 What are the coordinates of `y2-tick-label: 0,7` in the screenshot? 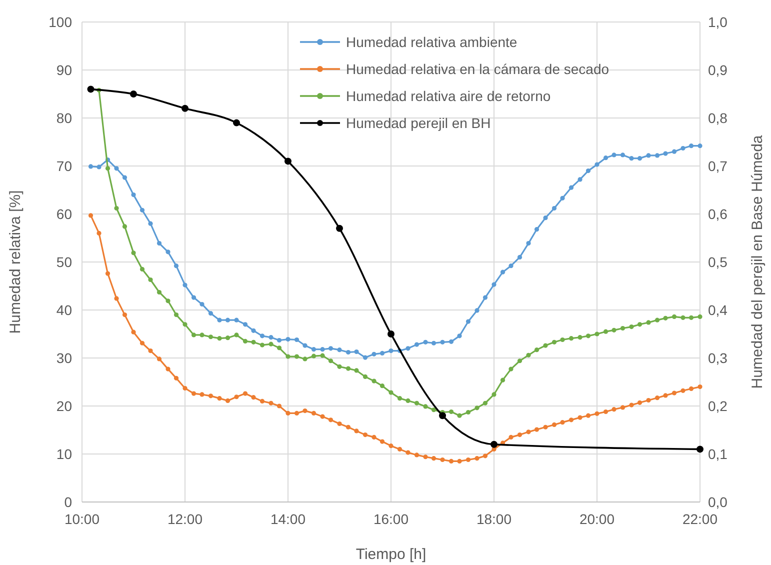 It's located at (718, 166).